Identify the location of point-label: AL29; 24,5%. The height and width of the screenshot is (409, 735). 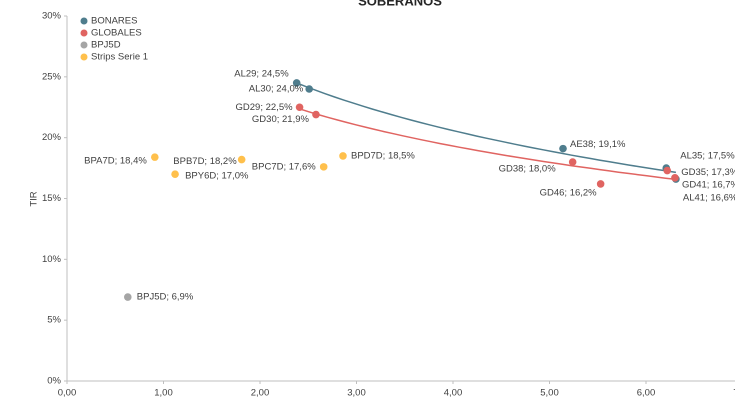
(261, 73).